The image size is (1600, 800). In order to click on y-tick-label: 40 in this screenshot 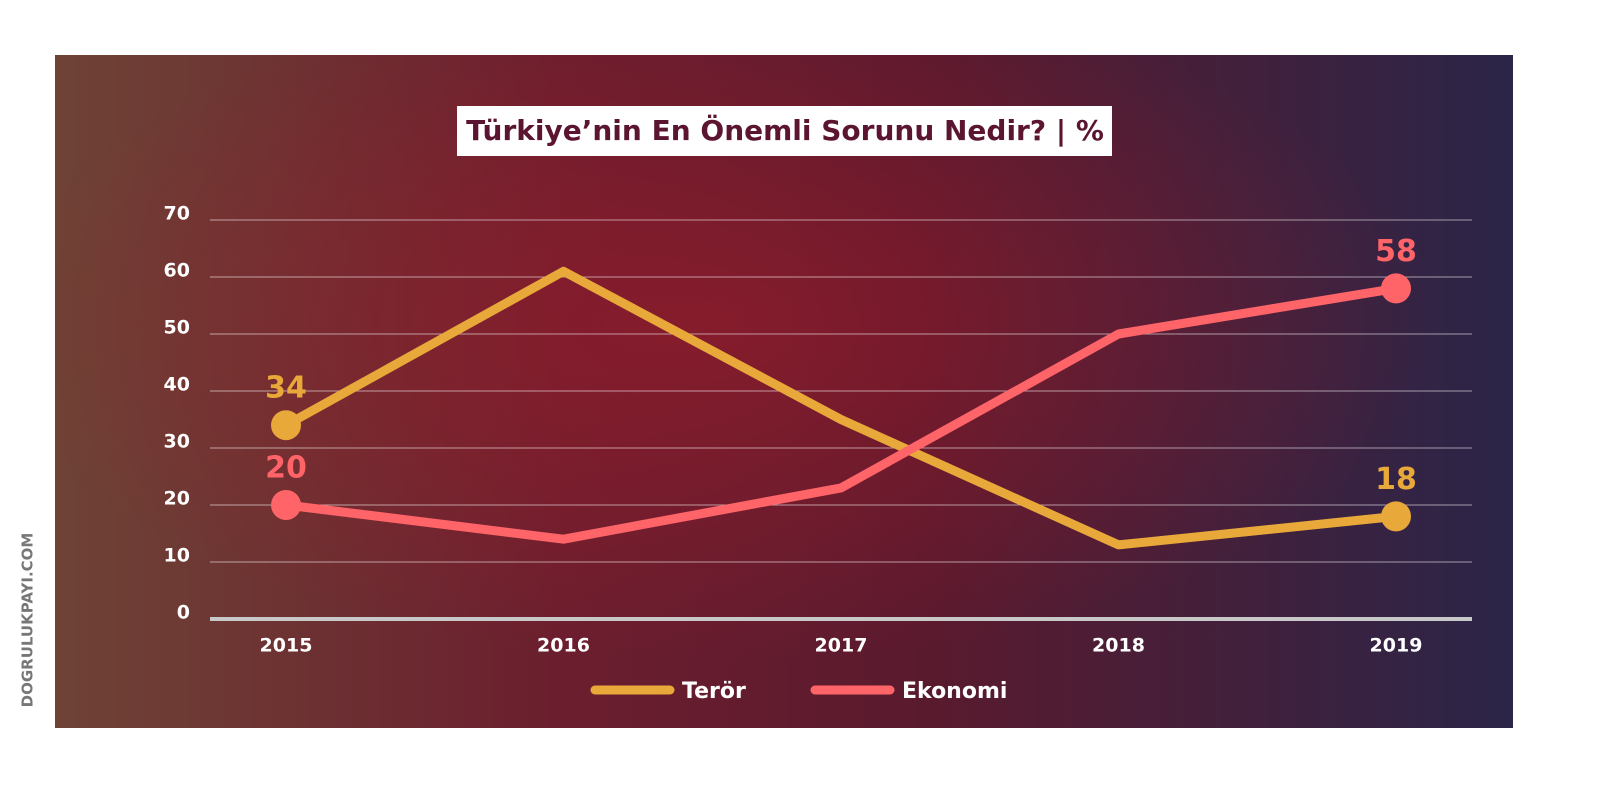, I will do `click(177, 385)`.